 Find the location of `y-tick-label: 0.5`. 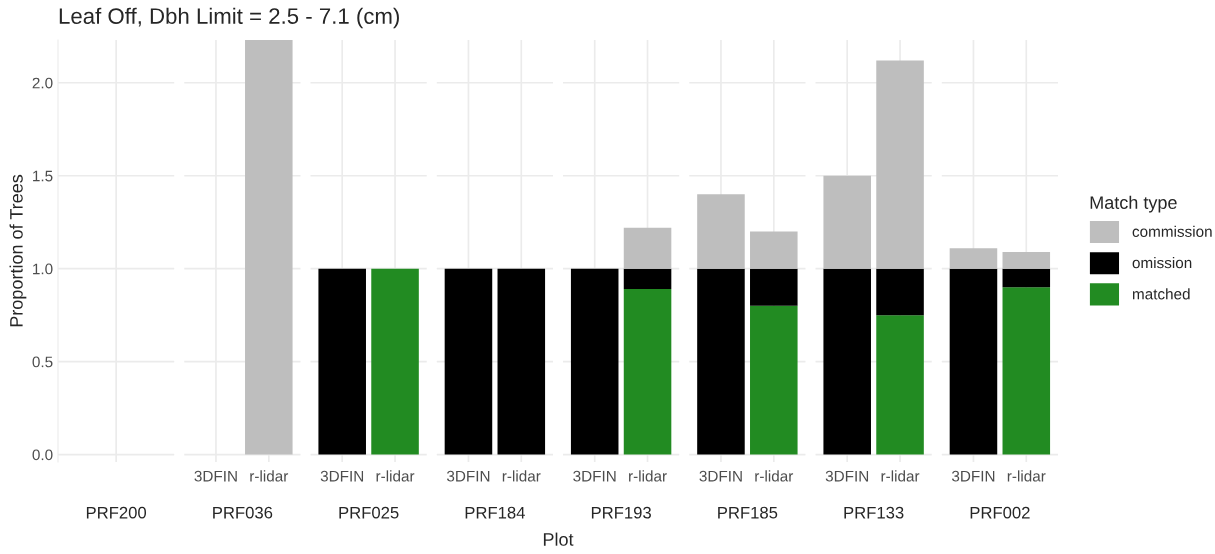

y-tick-label: 0.5 is located at coordinates (42, 362).